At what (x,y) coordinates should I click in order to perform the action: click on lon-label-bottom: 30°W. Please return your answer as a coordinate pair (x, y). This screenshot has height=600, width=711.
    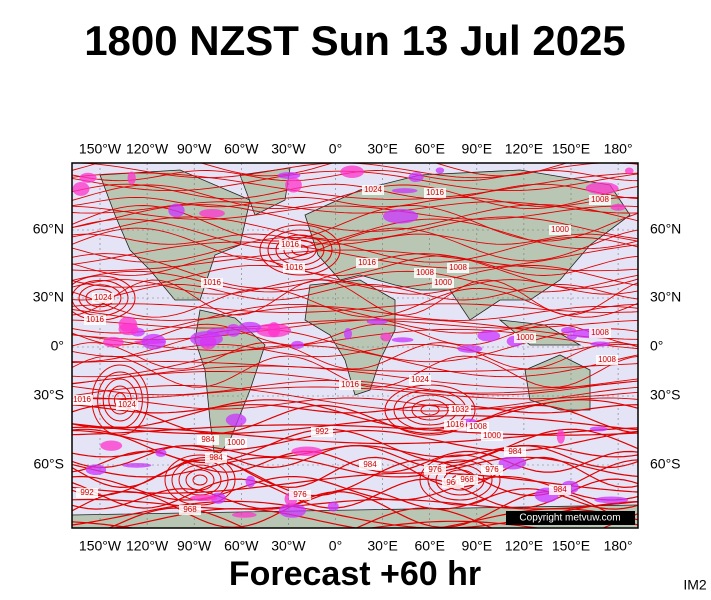
    Looking at the image, I should click on (288, 546).